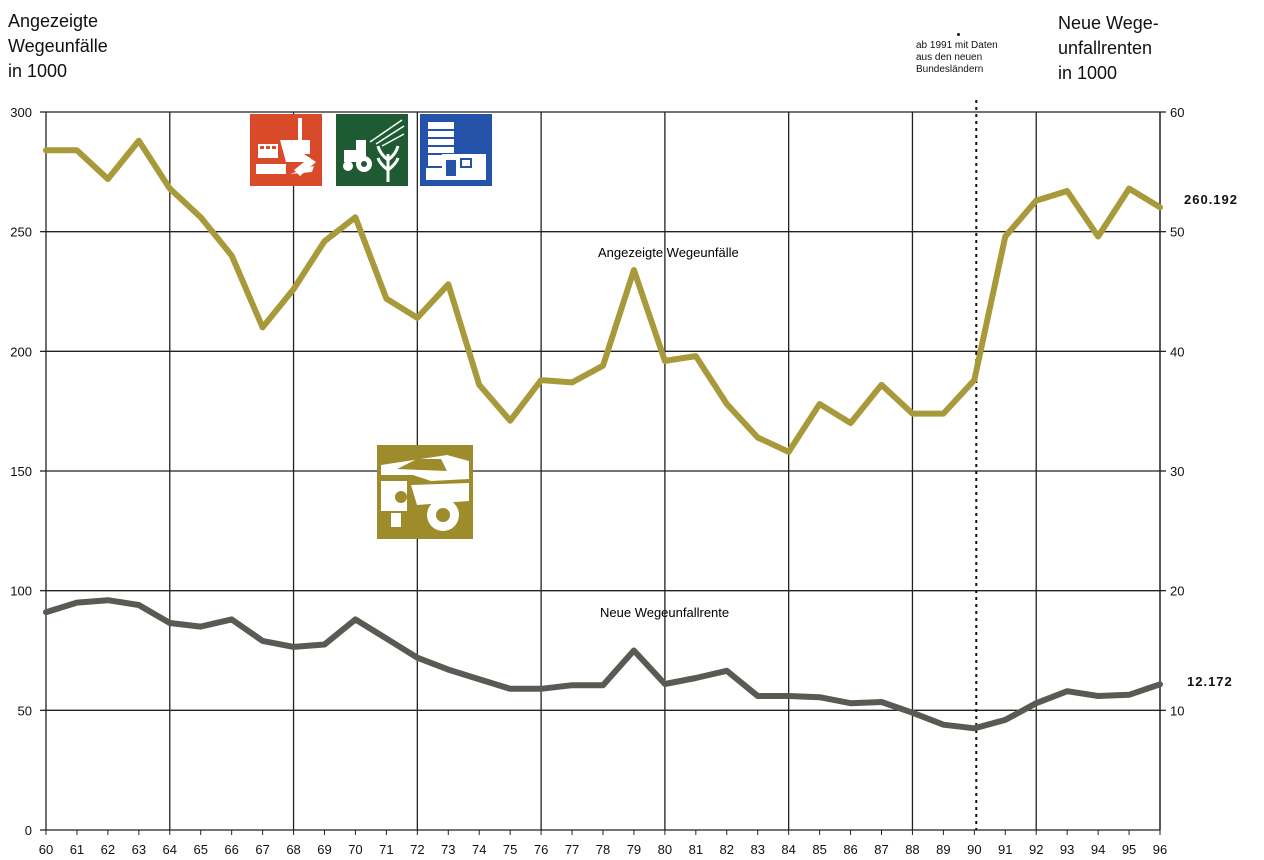 The width and height of the screenshot is (1264, 860). Describe the element at coordinates (139, 849) in the screenshot. I see `x-tick-label: 63` at that location.